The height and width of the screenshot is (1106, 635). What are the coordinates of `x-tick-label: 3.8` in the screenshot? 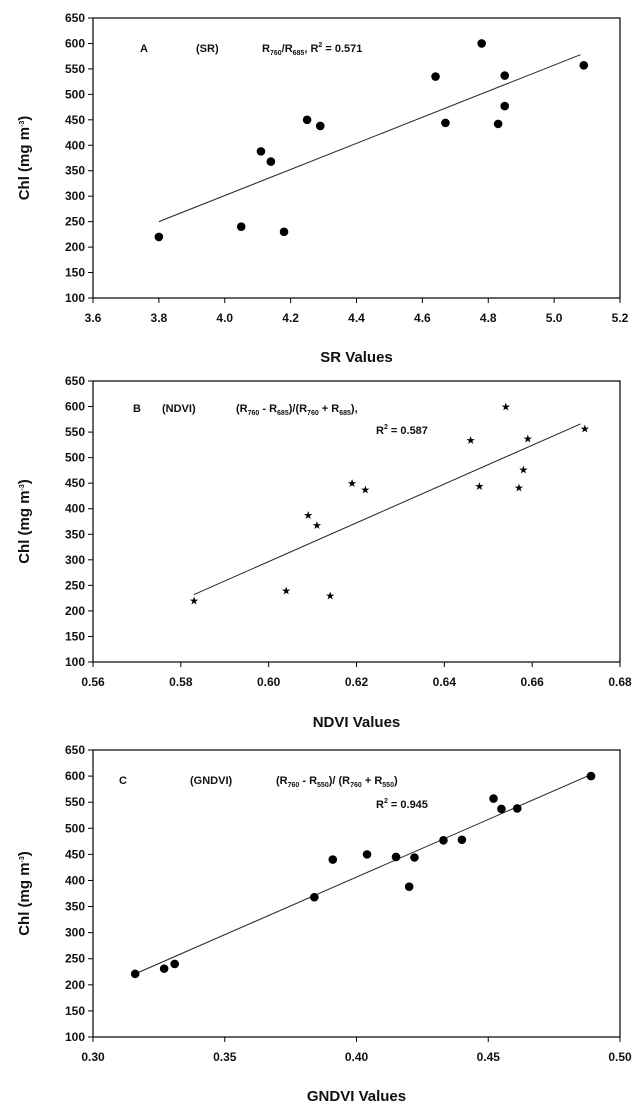 It's located at (159, 318).